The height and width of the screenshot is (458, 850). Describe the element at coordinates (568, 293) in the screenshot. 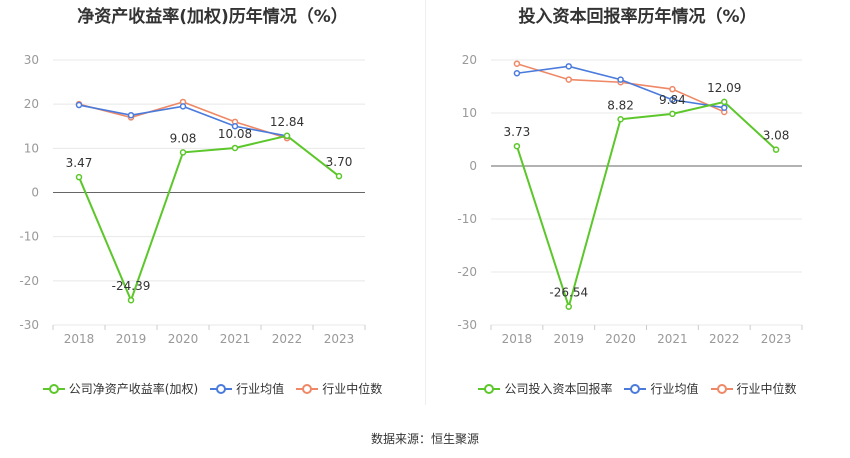

I see `data-label: -26.54` at that location.